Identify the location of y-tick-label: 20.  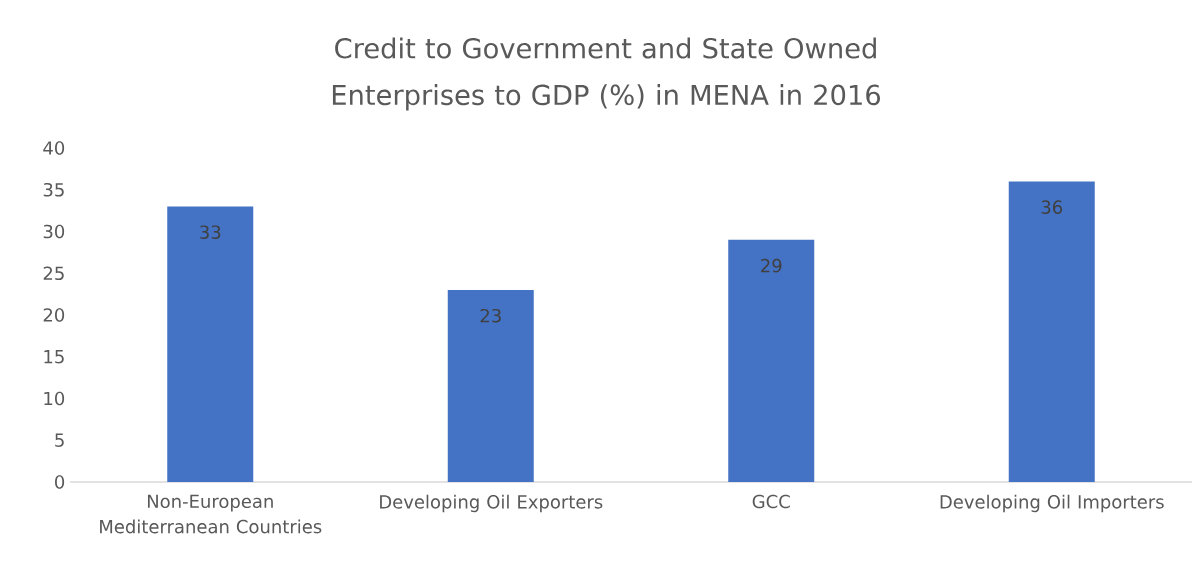
(54, 315).